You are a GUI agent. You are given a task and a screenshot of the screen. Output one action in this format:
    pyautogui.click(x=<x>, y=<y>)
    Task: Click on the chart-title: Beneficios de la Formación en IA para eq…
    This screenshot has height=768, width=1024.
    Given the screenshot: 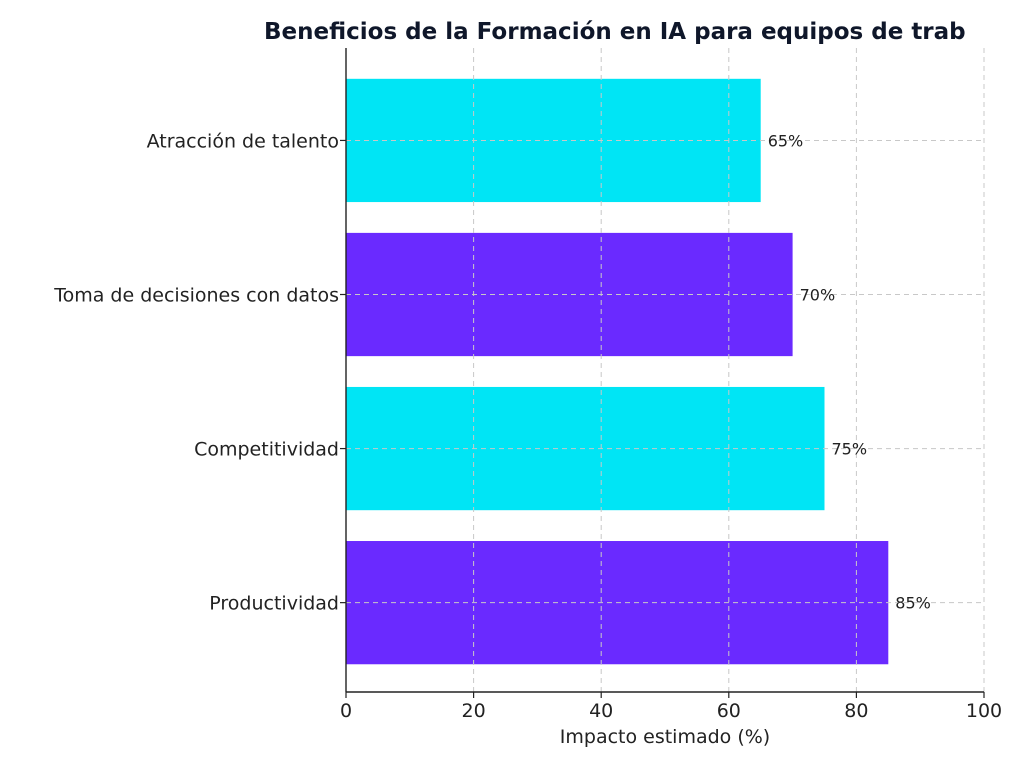 What is the action you would take?
    pyautogui.click(x=615, y=32)
    